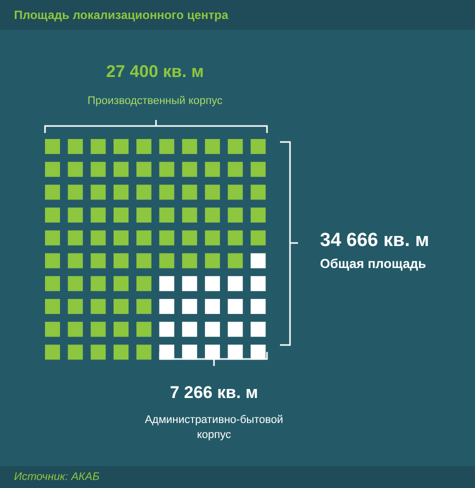 The height and width of the screenshot is (488, 475). What do you see at coordinates (375, 240) in the screenshot?
I see `text: 34 666 кв. м` at bounding box center [375, 240].